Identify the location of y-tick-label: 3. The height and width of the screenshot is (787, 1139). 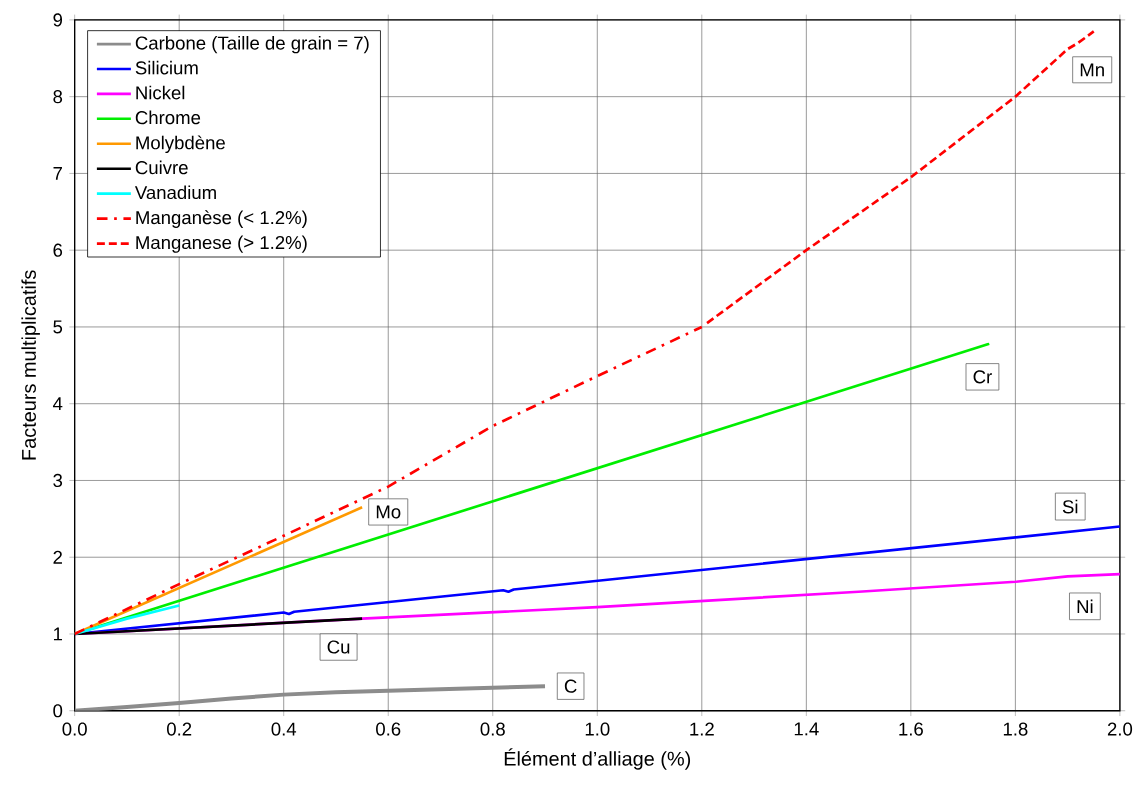
(58, 480).